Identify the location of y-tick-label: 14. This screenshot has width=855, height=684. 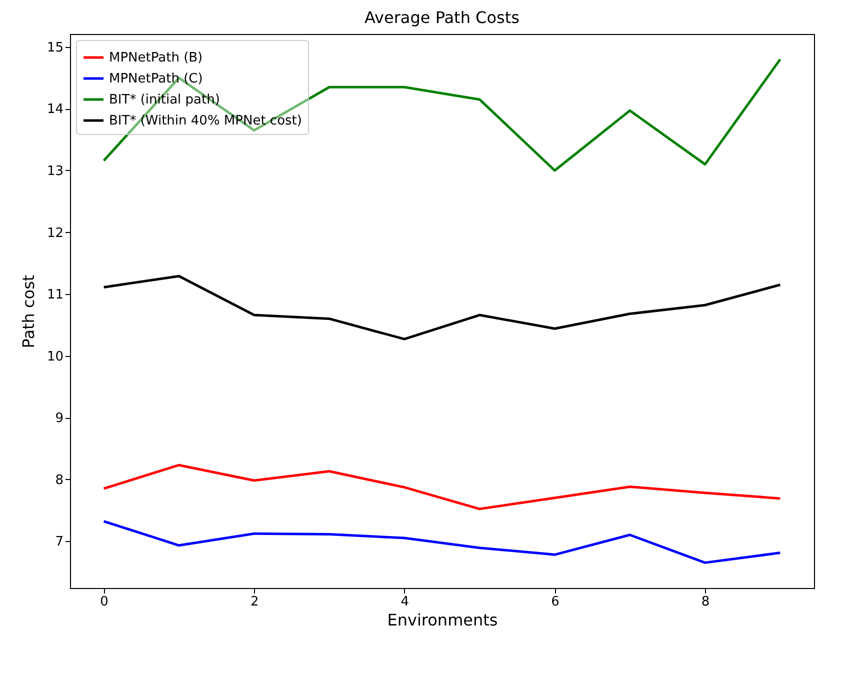
(55, 110).